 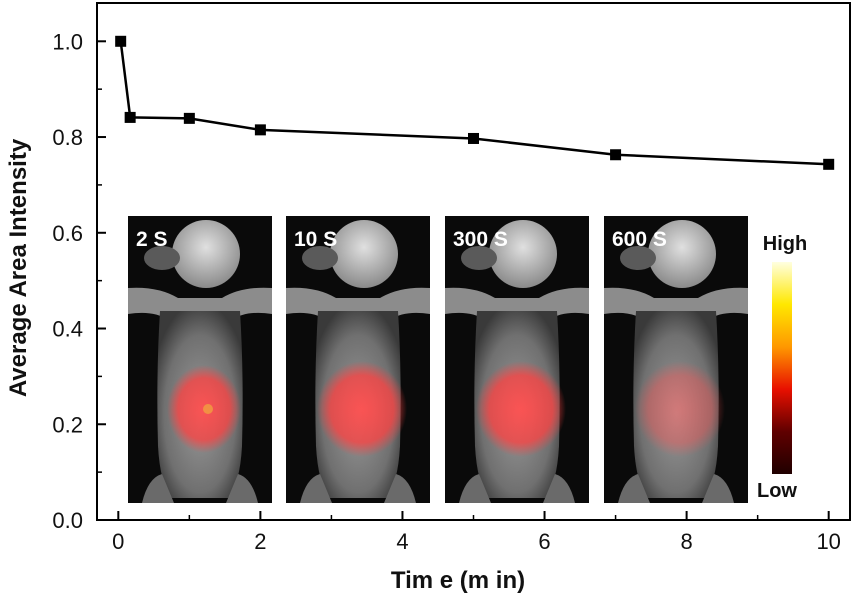 I want to click on x-axis-title: Tim e (m in), so click(x=458, y=580).